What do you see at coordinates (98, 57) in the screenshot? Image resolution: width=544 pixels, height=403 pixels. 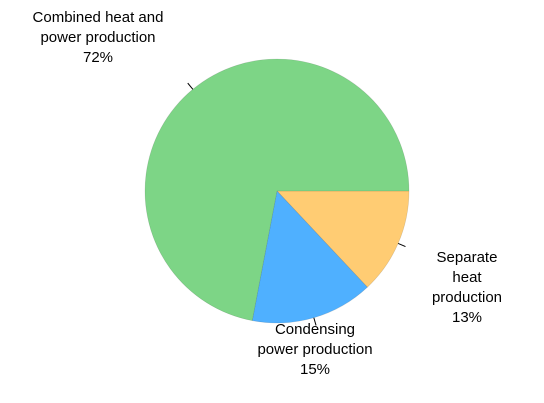 I see `slice-value: 72%` at bounding box center [98, 57].